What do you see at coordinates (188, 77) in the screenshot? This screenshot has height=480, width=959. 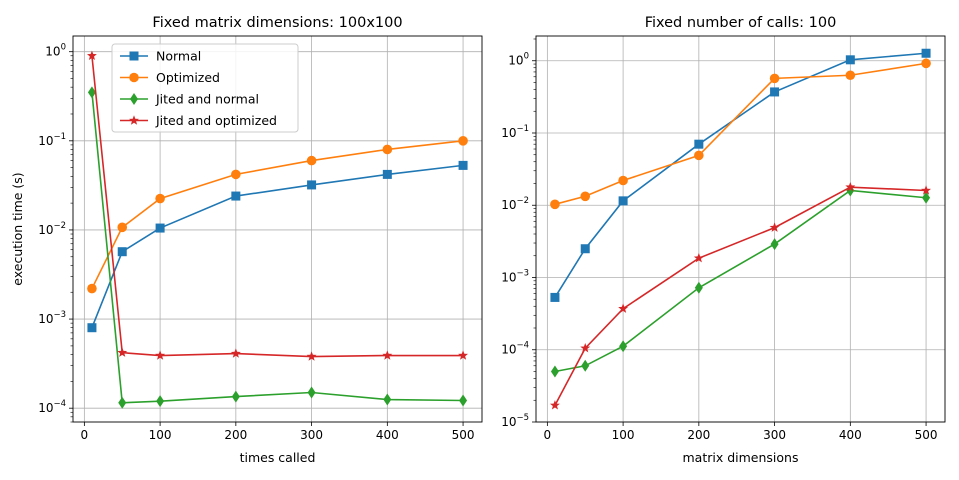 I see `legend-label: Optimized` at bounding box center [188, 77].